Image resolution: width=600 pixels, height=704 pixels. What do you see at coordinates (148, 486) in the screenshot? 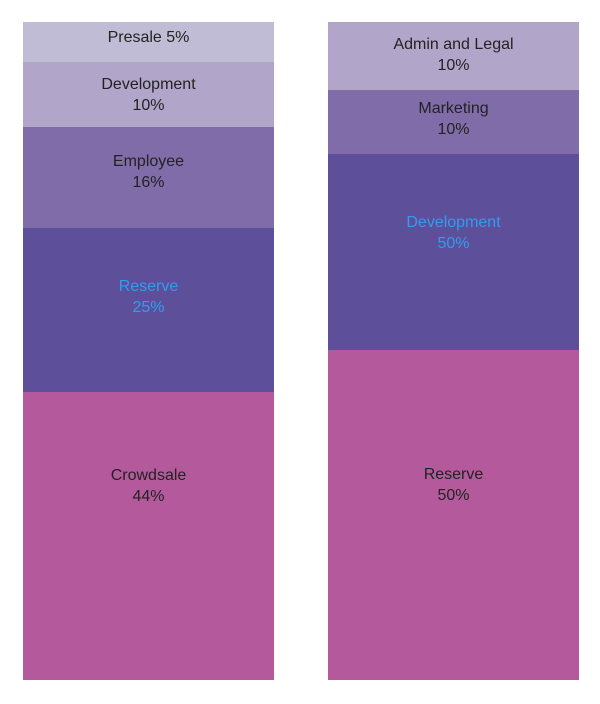
I see `left-segment-label: Crowdsale 44%` at bounding box center [148, 486].